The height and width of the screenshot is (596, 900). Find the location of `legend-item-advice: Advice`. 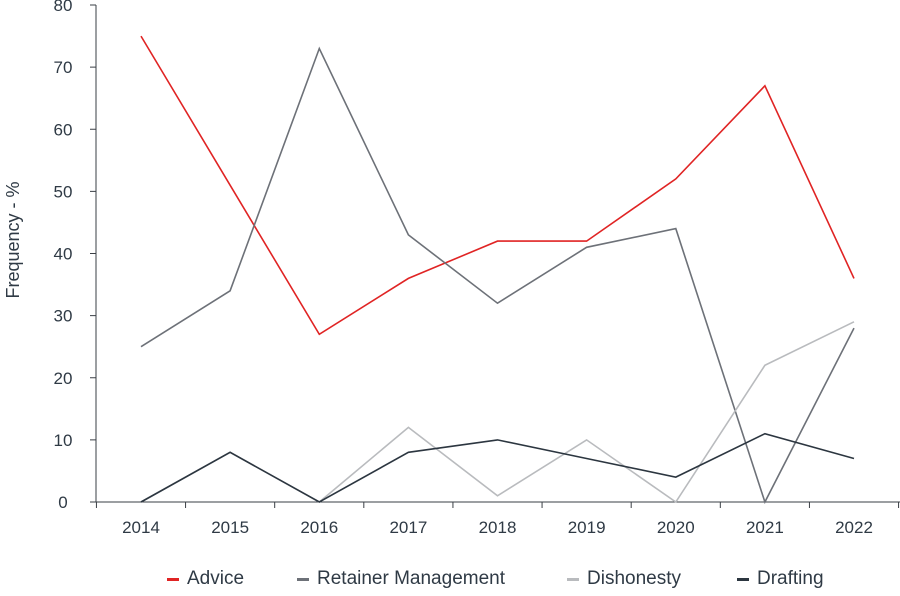

legend-item-advice: Advice is located at coordinates (205, 579).